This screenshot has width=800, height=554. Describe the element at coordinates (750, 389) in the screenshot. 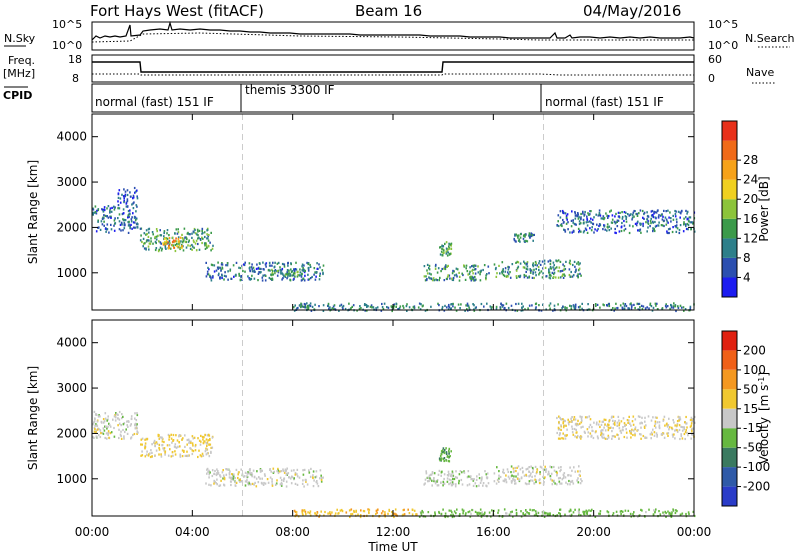

I see `colorbar-tick-label: 50` at that location.